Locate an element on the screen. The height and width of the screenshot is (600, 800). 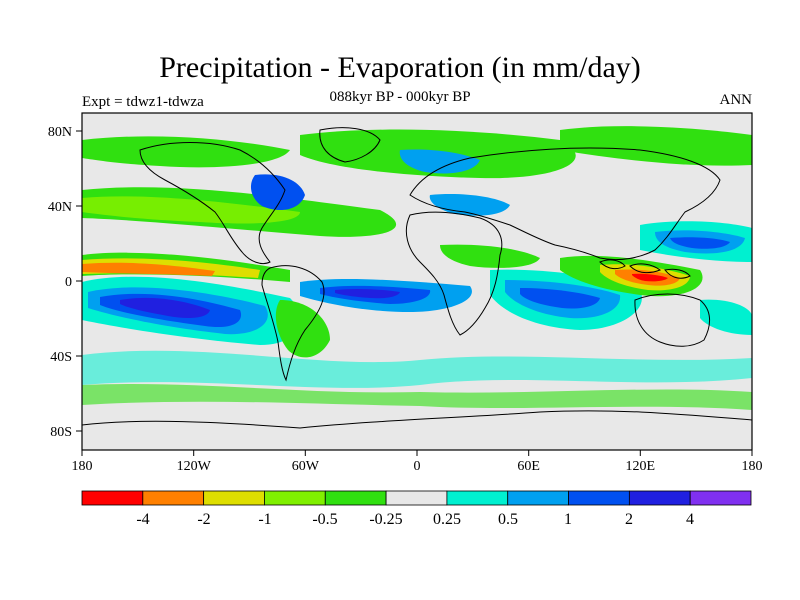
colorbar-label: 2 is located at coordinates (629, 519).